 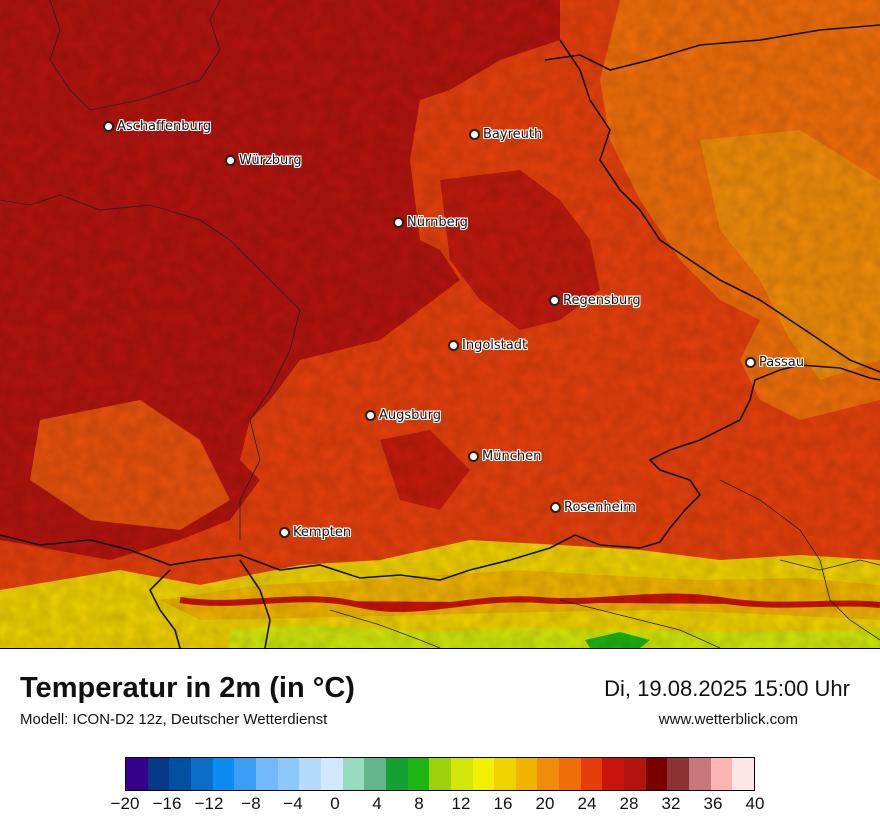 I want to click on scale-tick-label: −20, so click(x=125, y=803).